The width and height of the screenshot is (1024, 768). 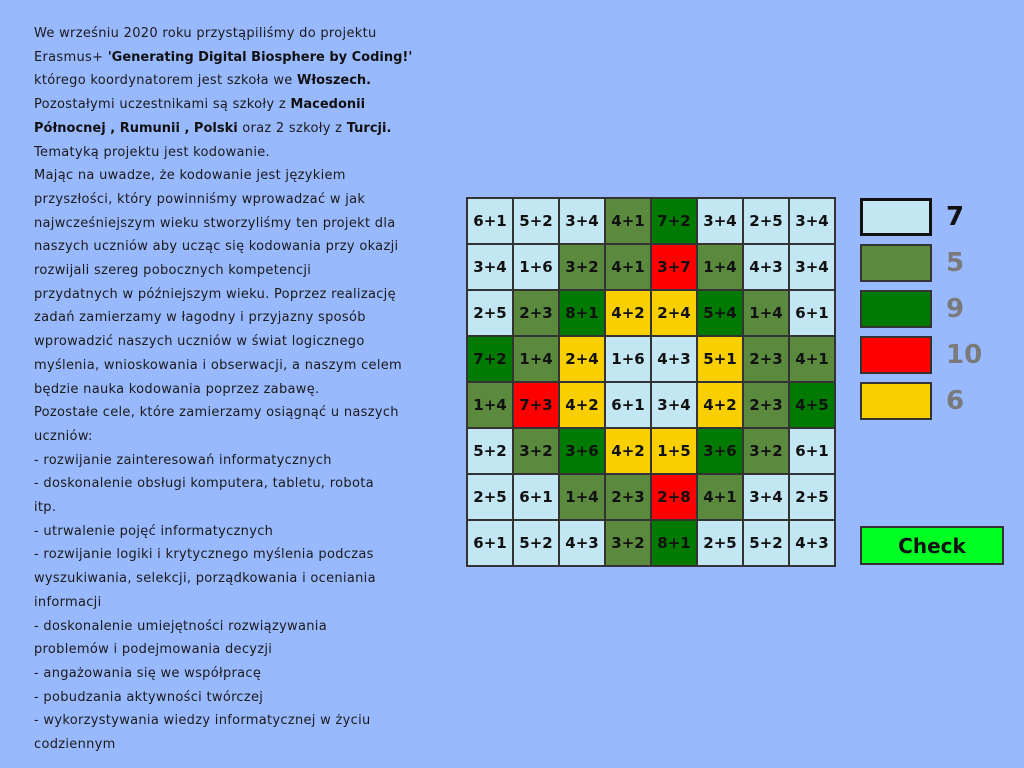 What do you see at coordinates (149, 697) in the screenshot?
I see `text-segment: - pobudzania aktywności twórczej` at bounding box center [149, 697].